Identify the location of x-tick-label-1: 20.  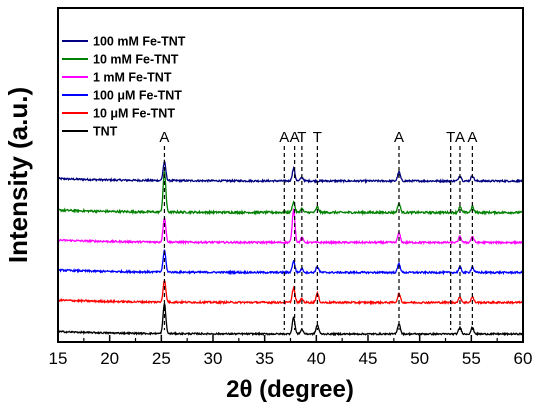
(109, 358).